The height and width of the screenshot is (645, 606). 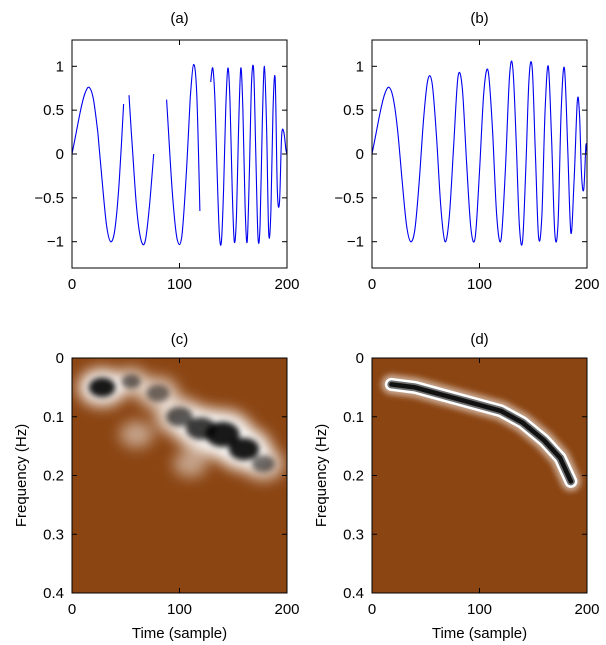 What do you see at coordinates (179, 633) in the screenshot?
I see `panel-c-xlabel: Time (sample)` at bounding box center [179, 633].